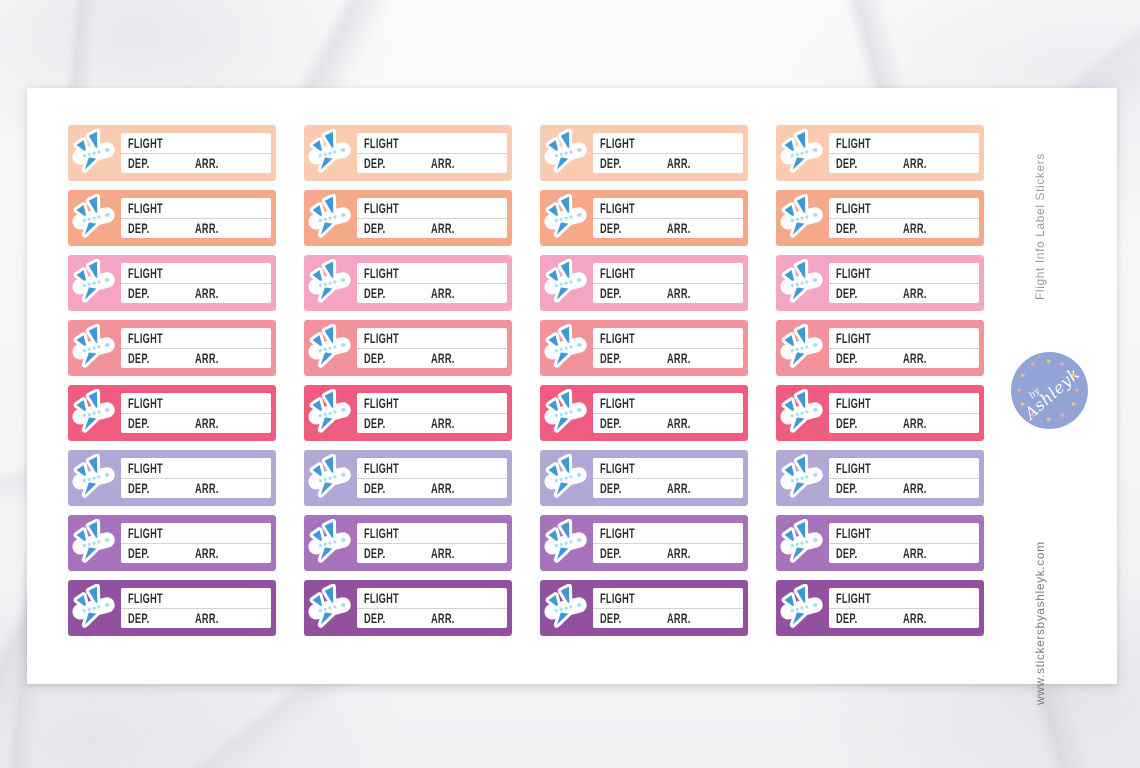  I want to click on flight-label-sticker-salmon-pink-c1: FLIGHT DEP. ARR., so click(172, 348).